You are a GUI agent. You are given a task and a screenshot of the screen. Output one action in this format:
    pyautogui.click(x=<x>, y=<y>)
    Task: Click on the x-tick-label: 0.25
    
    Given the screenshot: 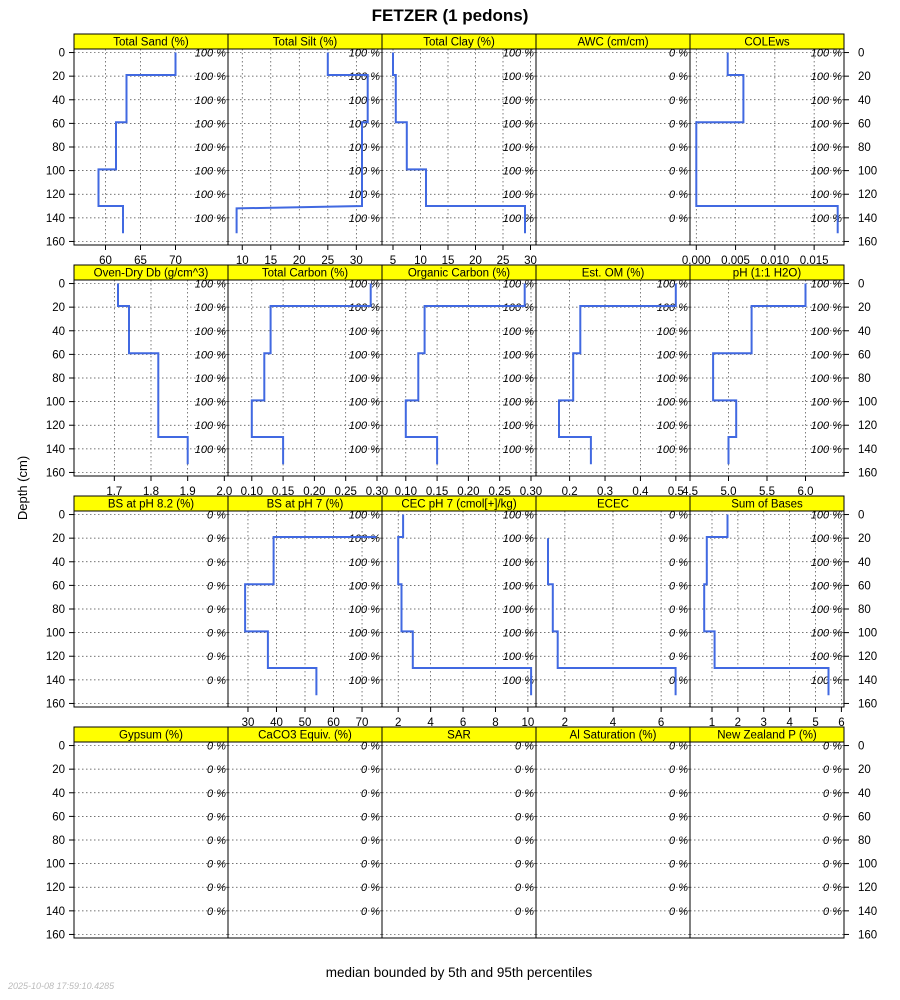 What is the action you would take?
    pyautogui.click(x=345, y=492)
    